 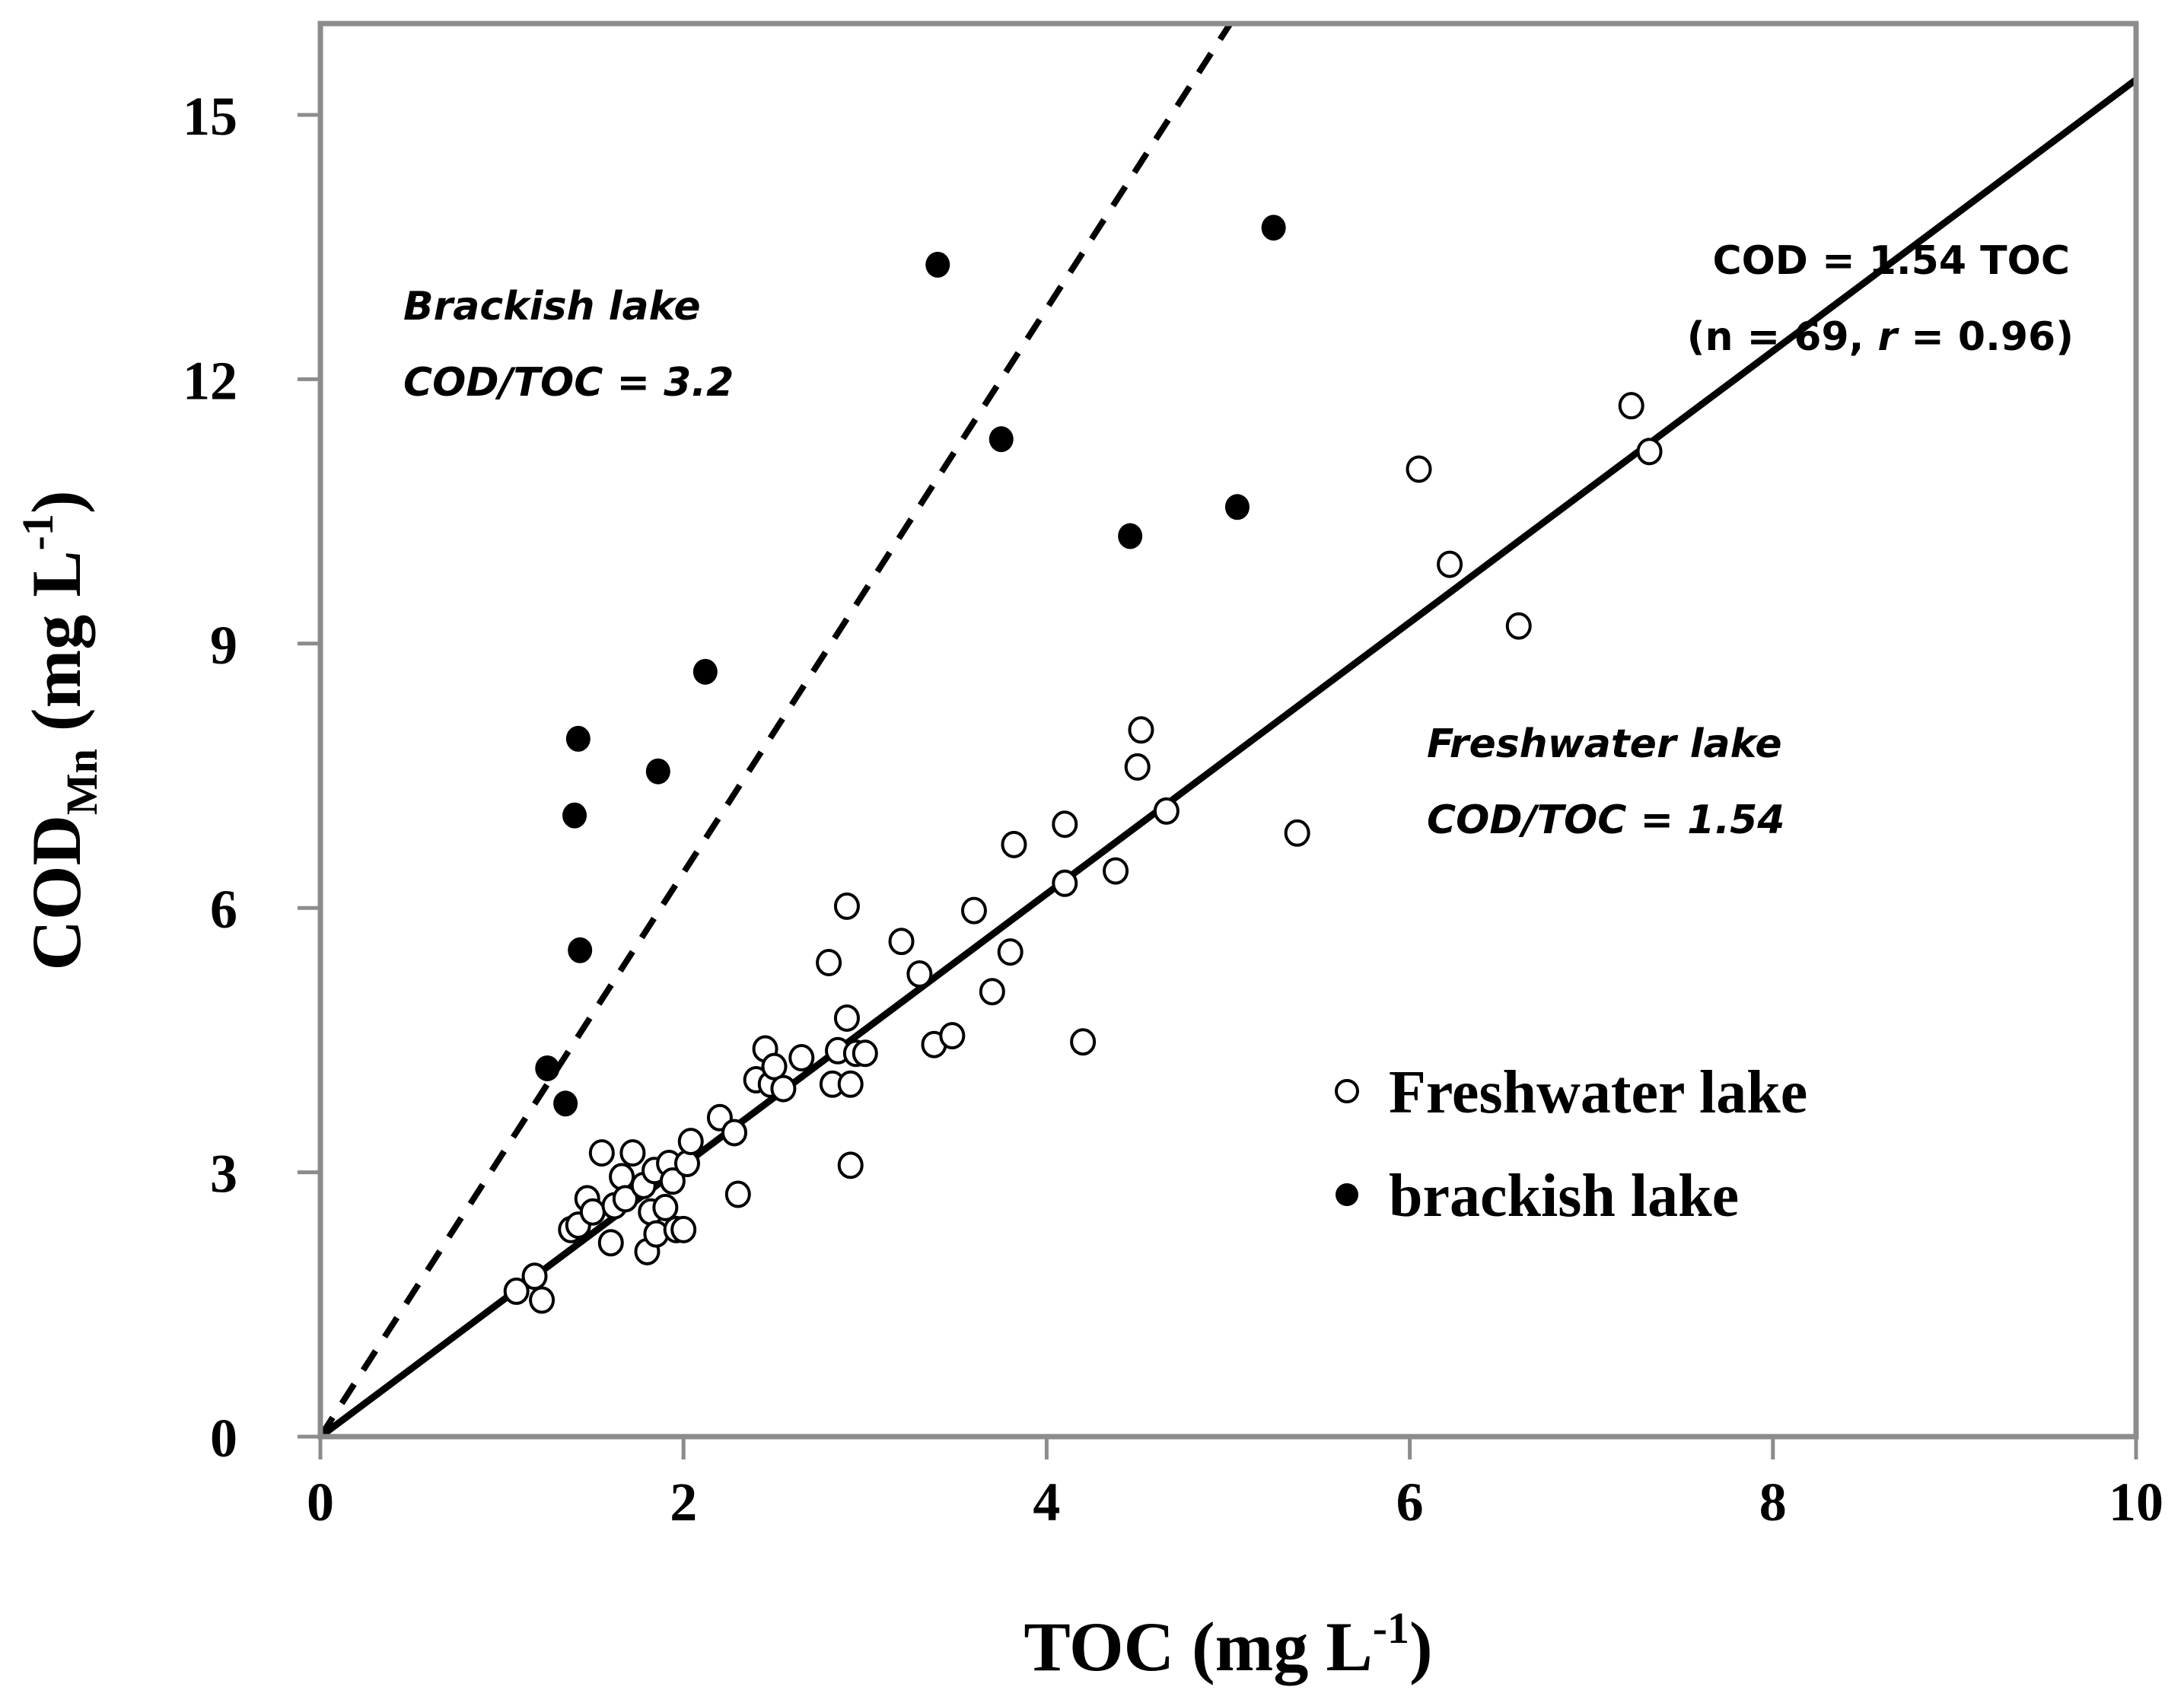 What do you see at coordinates (210, 380) in the screenshot?
I see `y-tick-label: 12` at bounding box center [210, 380].